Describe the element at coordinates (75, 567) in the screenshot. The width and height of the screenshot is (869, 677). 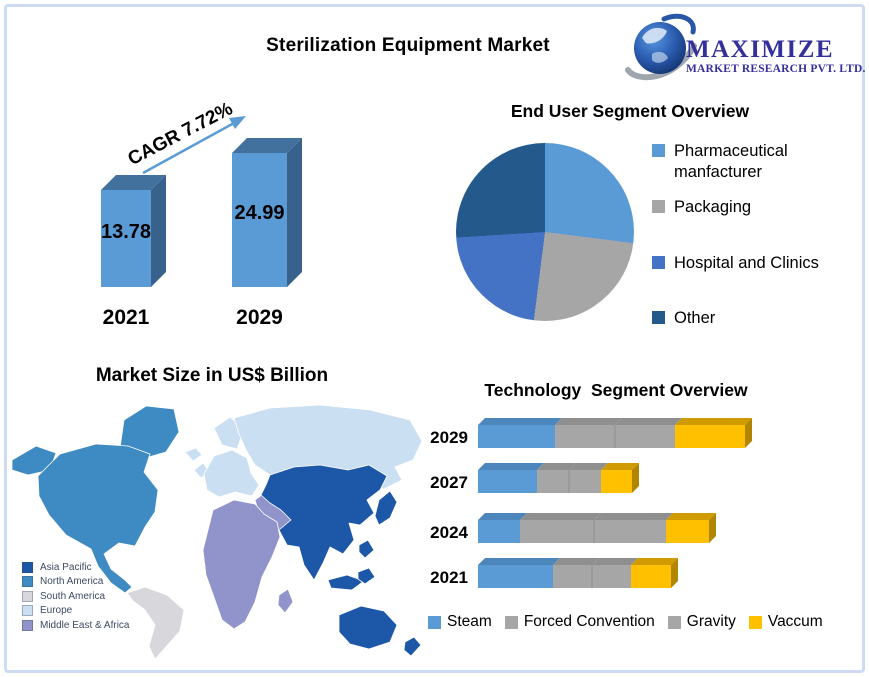
I see `map-legend-item: Asia Pacific` at that location.